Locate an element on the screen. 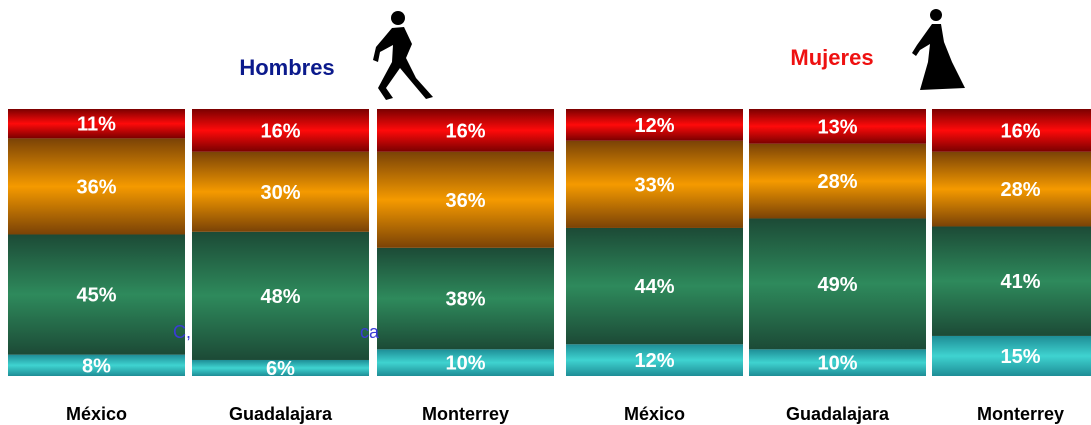 The height and width of the screenshot is (425, 1091). data-label: 13% is located at coordinates (837, 127).